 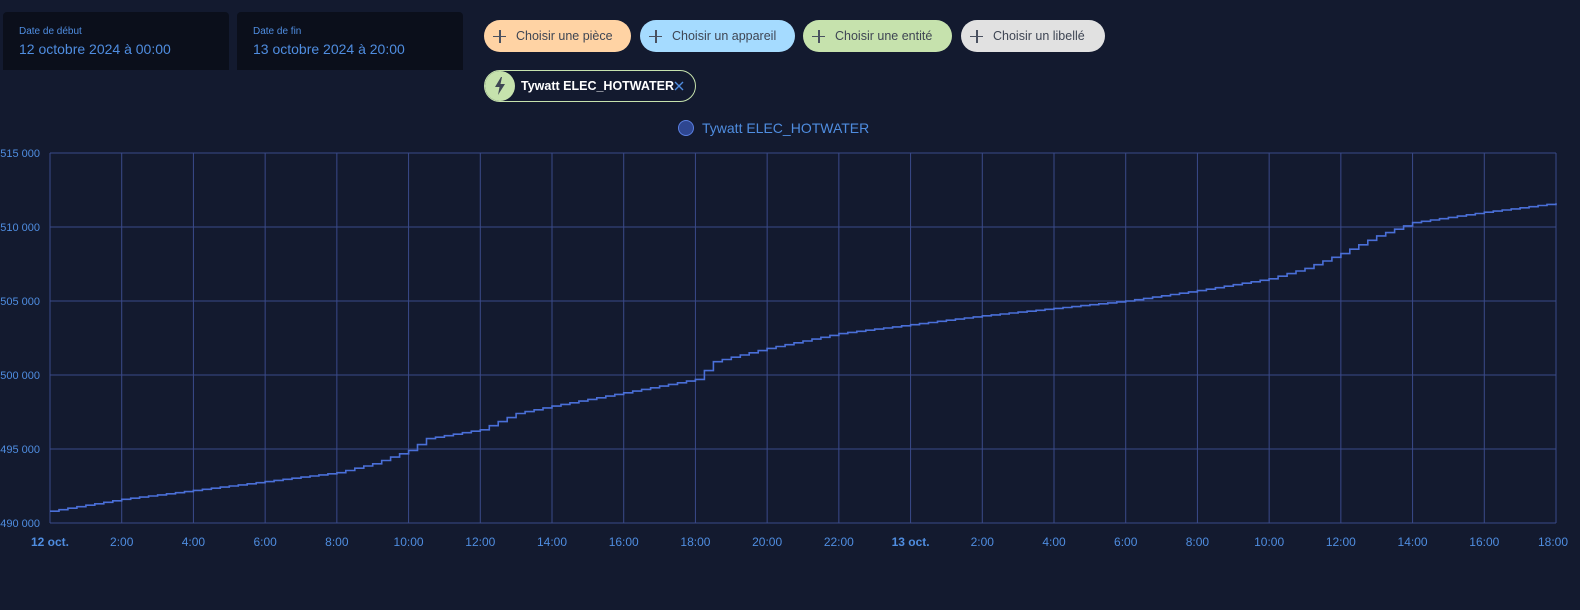 What do you see at coordinates (500, 86) in the screenshot?
I see `lightning-bolt-icon` at bounding box center [500, 86].